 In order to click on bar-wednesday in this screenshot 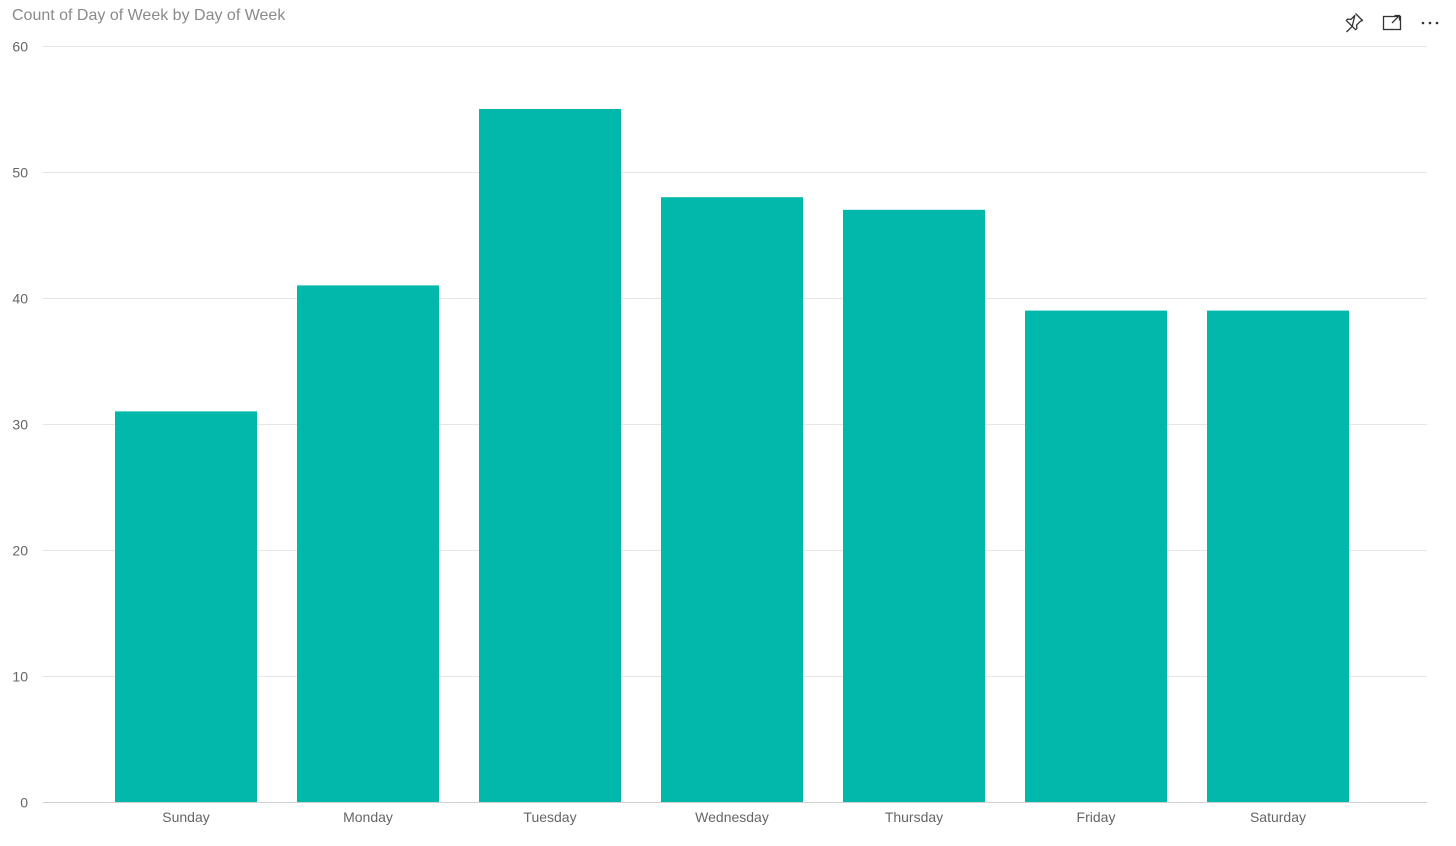, I will do `click(732, 499)`.